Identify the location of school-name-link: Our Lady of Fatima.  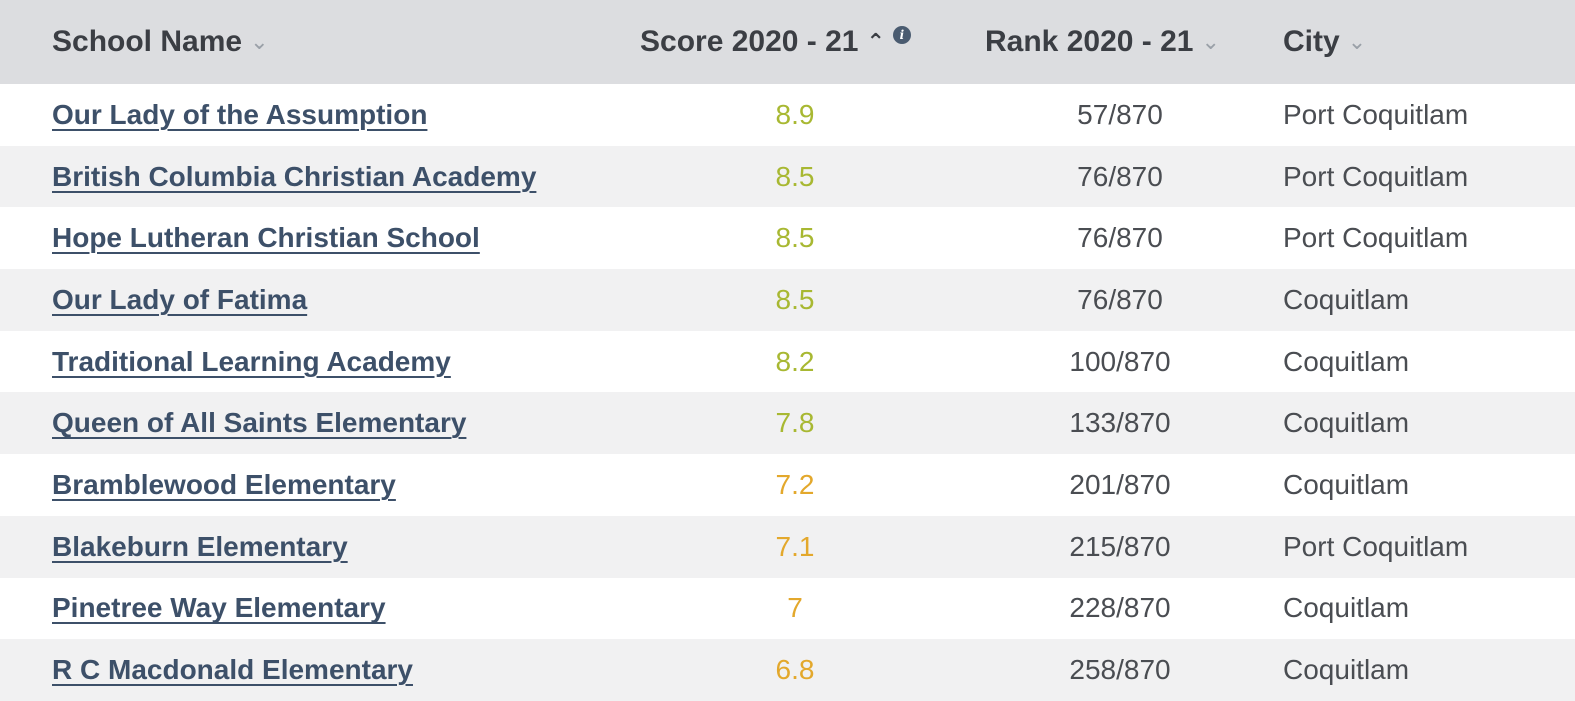
(180, 299).